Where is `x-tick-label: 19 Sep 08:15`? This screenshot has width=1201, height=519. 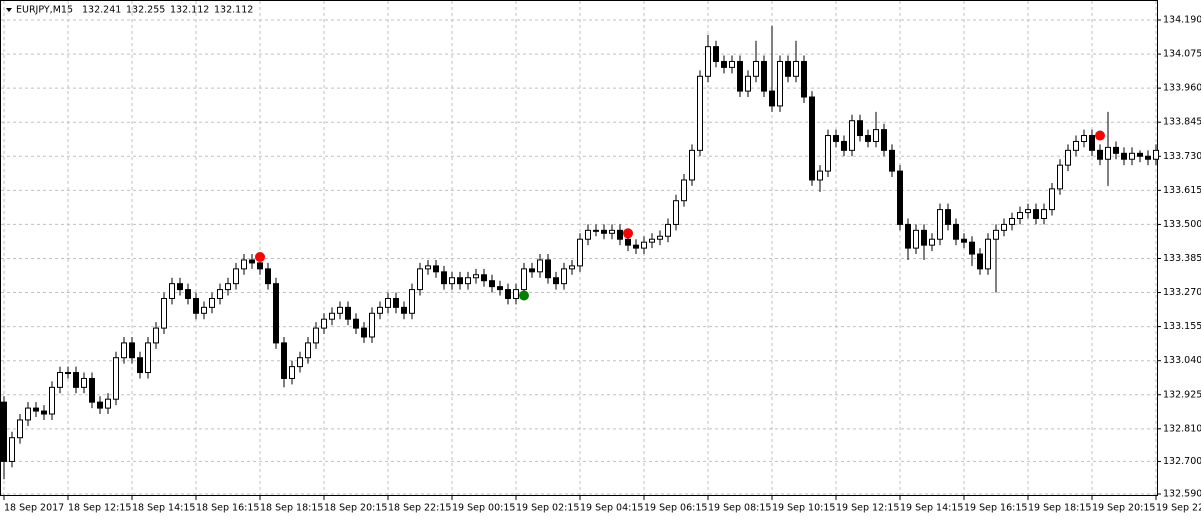 x-tick-label: 19 Sep 08:15 is located at coordinates (739, 508).